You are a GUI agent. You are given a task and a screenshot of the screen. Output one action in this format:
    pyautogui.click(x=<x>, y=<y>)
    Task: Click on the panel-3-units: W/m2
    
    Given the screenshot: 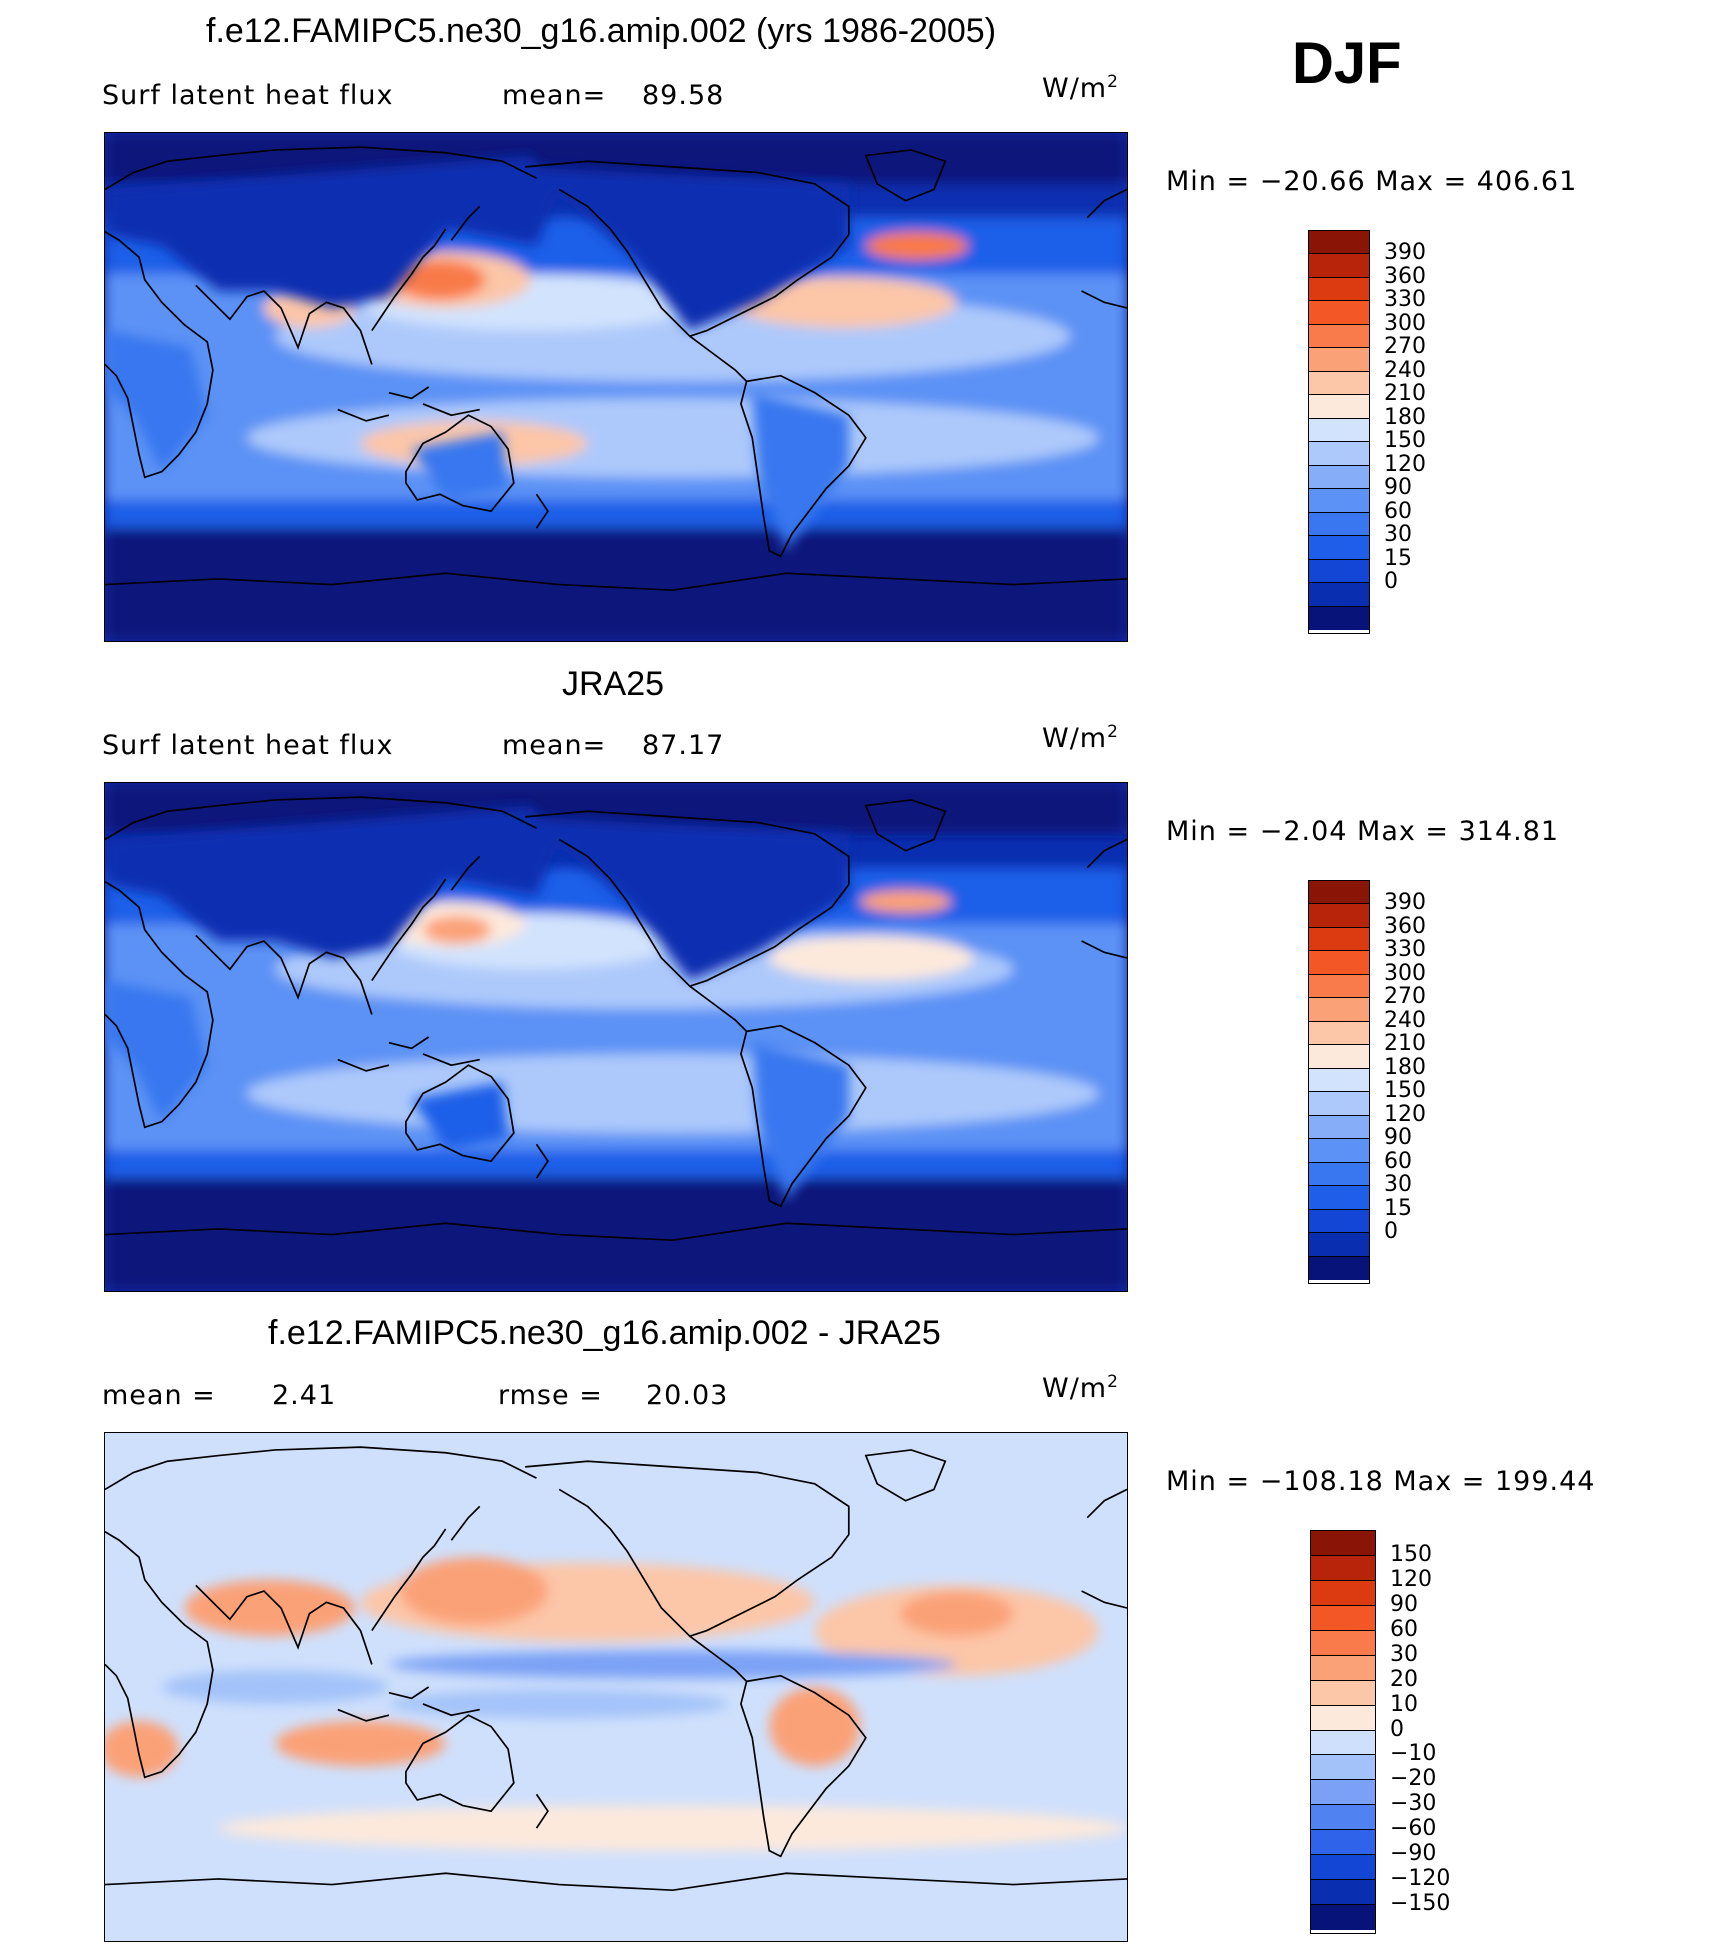 What is the action you would take?
    pyautogui.click(x=1080, y=1388)
    